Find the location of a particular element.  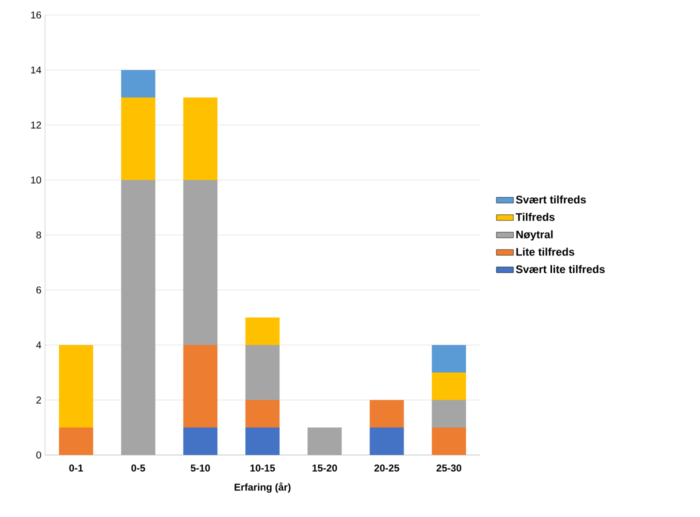

legend-label: Svært tilfreds is located at coordinates (551, 199).